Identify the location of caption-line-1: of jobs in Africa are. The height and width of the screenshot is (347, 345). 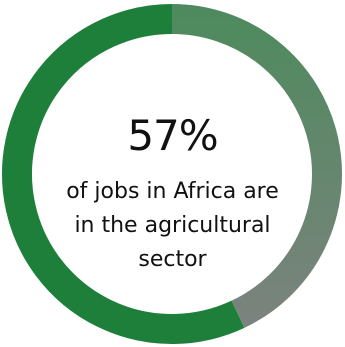
(172, 191).